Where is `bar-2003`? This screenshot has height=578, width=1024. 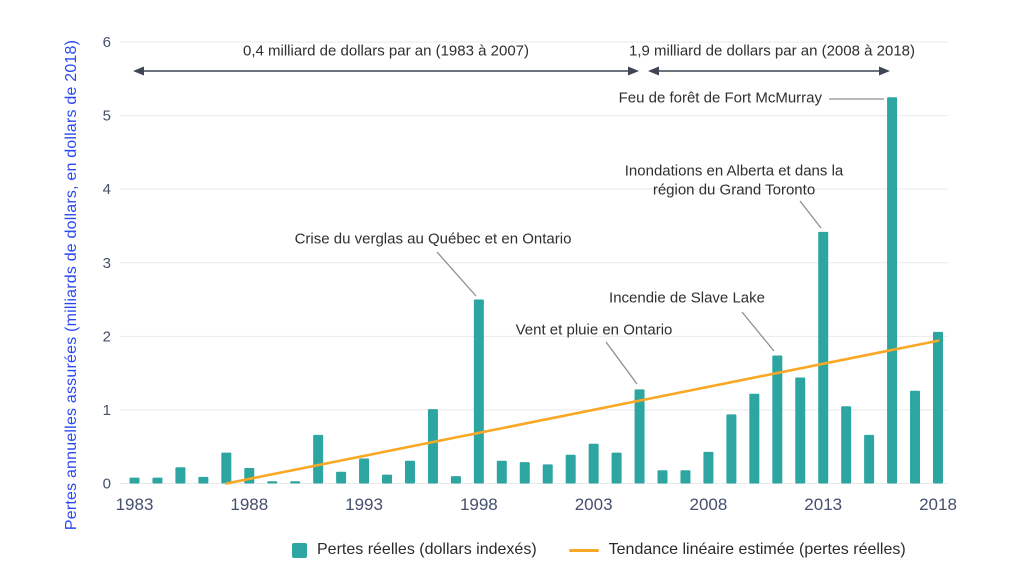 bar-2003 is located at coordinates (593, 463).